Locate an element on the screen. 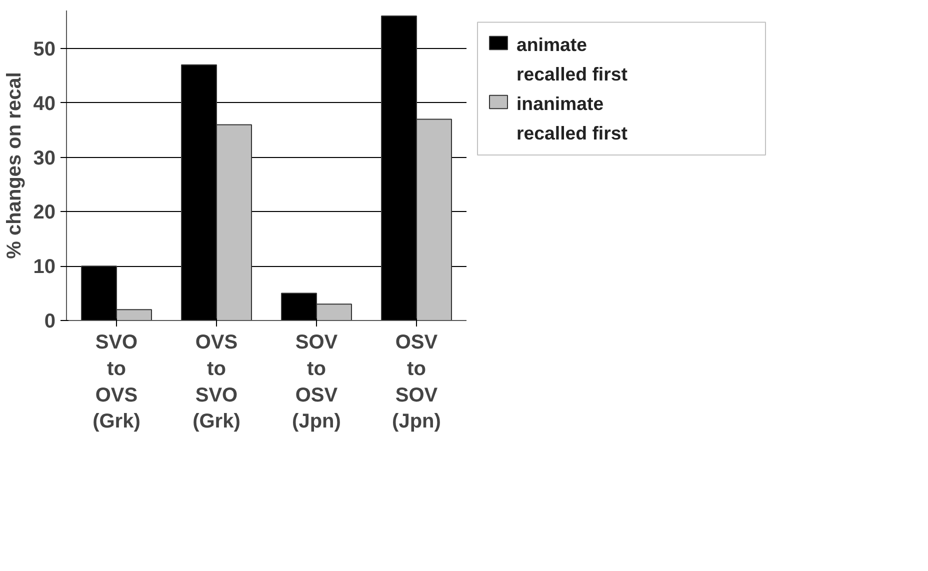 The width and height of the screenshot is (928, 571). y-axis-title: % changes on recal is located at coordinates (14, 165).